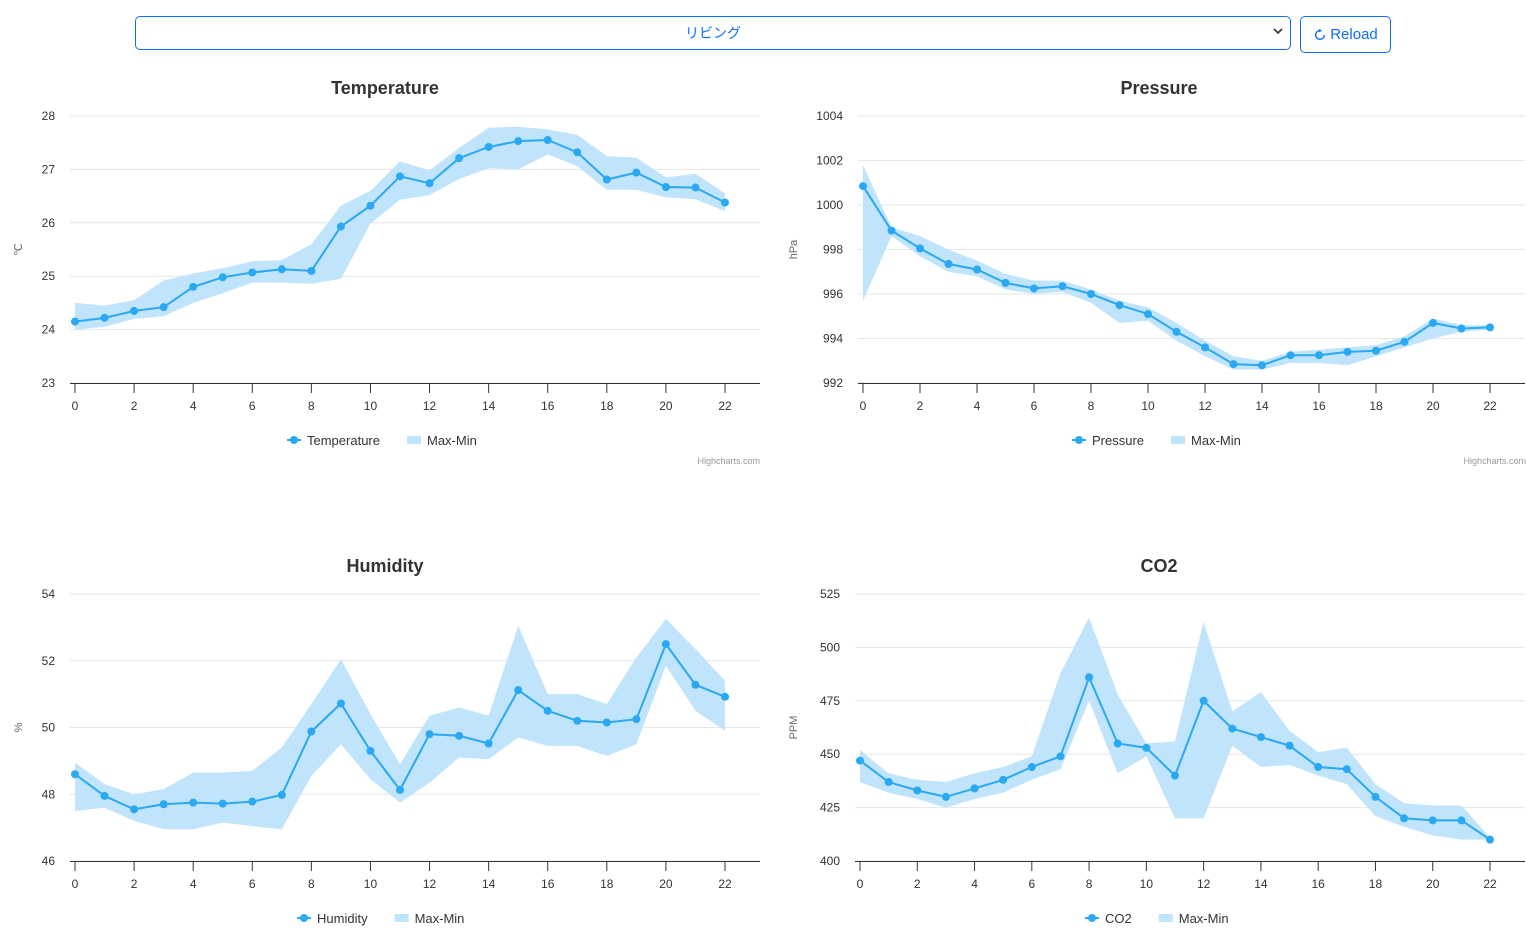 This screenshot has height=935, width=1526. Describe the element at coordinates (833, 250) in the screenshot. I see `y-tick-label: 998` at that location.